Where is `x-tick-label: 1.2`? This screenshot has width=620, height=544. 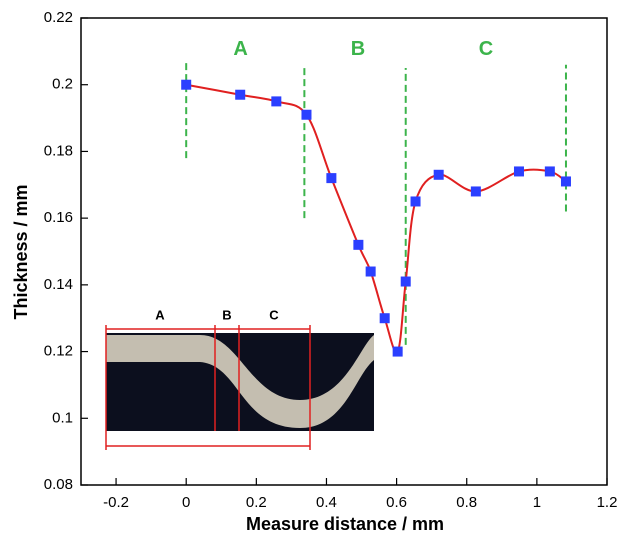 x-tick-label: 1.2 is located at coordinates (607, 502).